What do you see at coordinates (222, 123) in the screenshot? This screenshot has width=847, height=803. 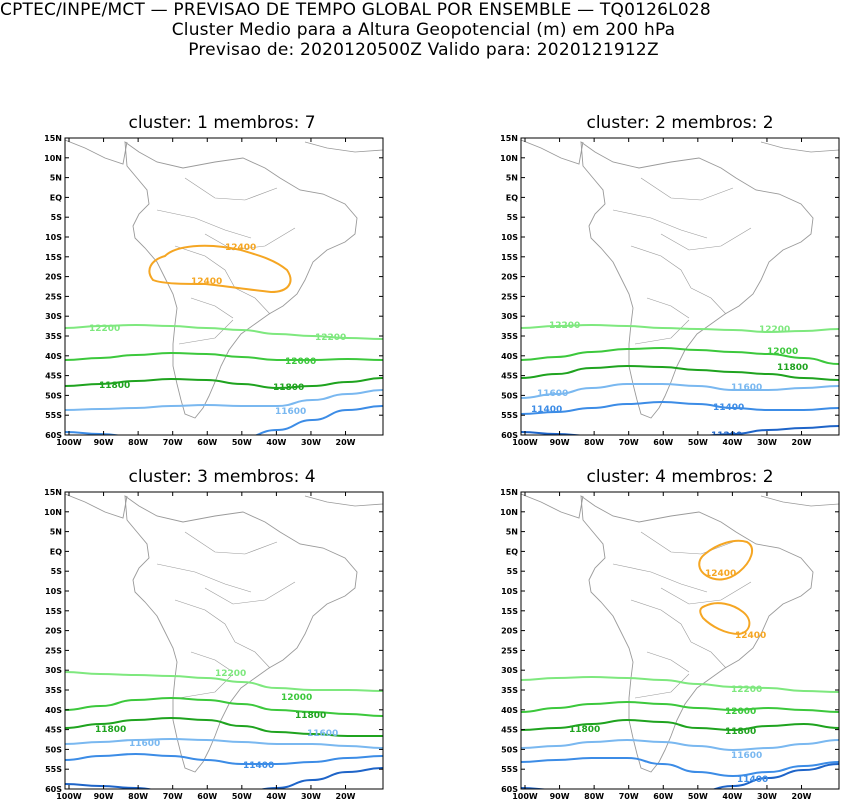 I see `panel-1-title: cluster: 1 membros: 7` at bounding box center [222, 123].